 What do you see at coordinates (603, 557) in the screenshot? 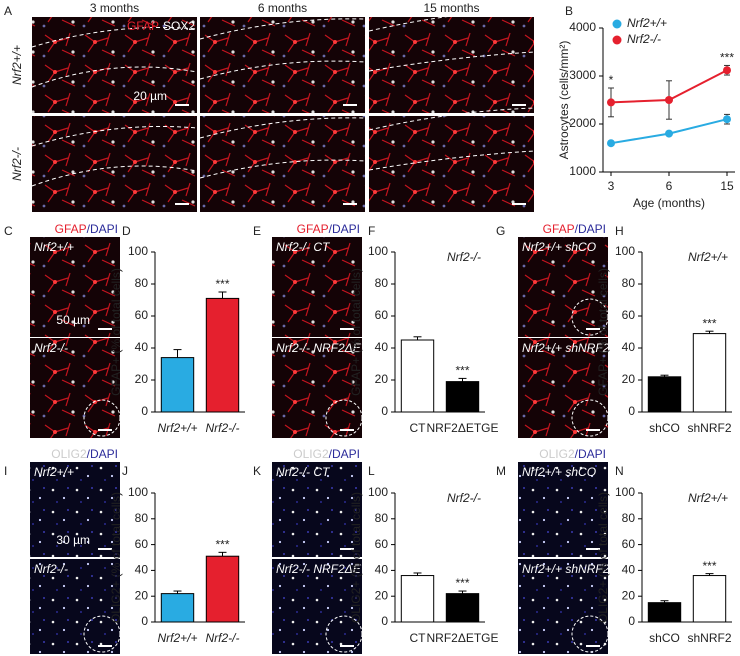
I see `y-axis-label: OLIG2+ (% of total cells)` at bounding box center [603, 557].